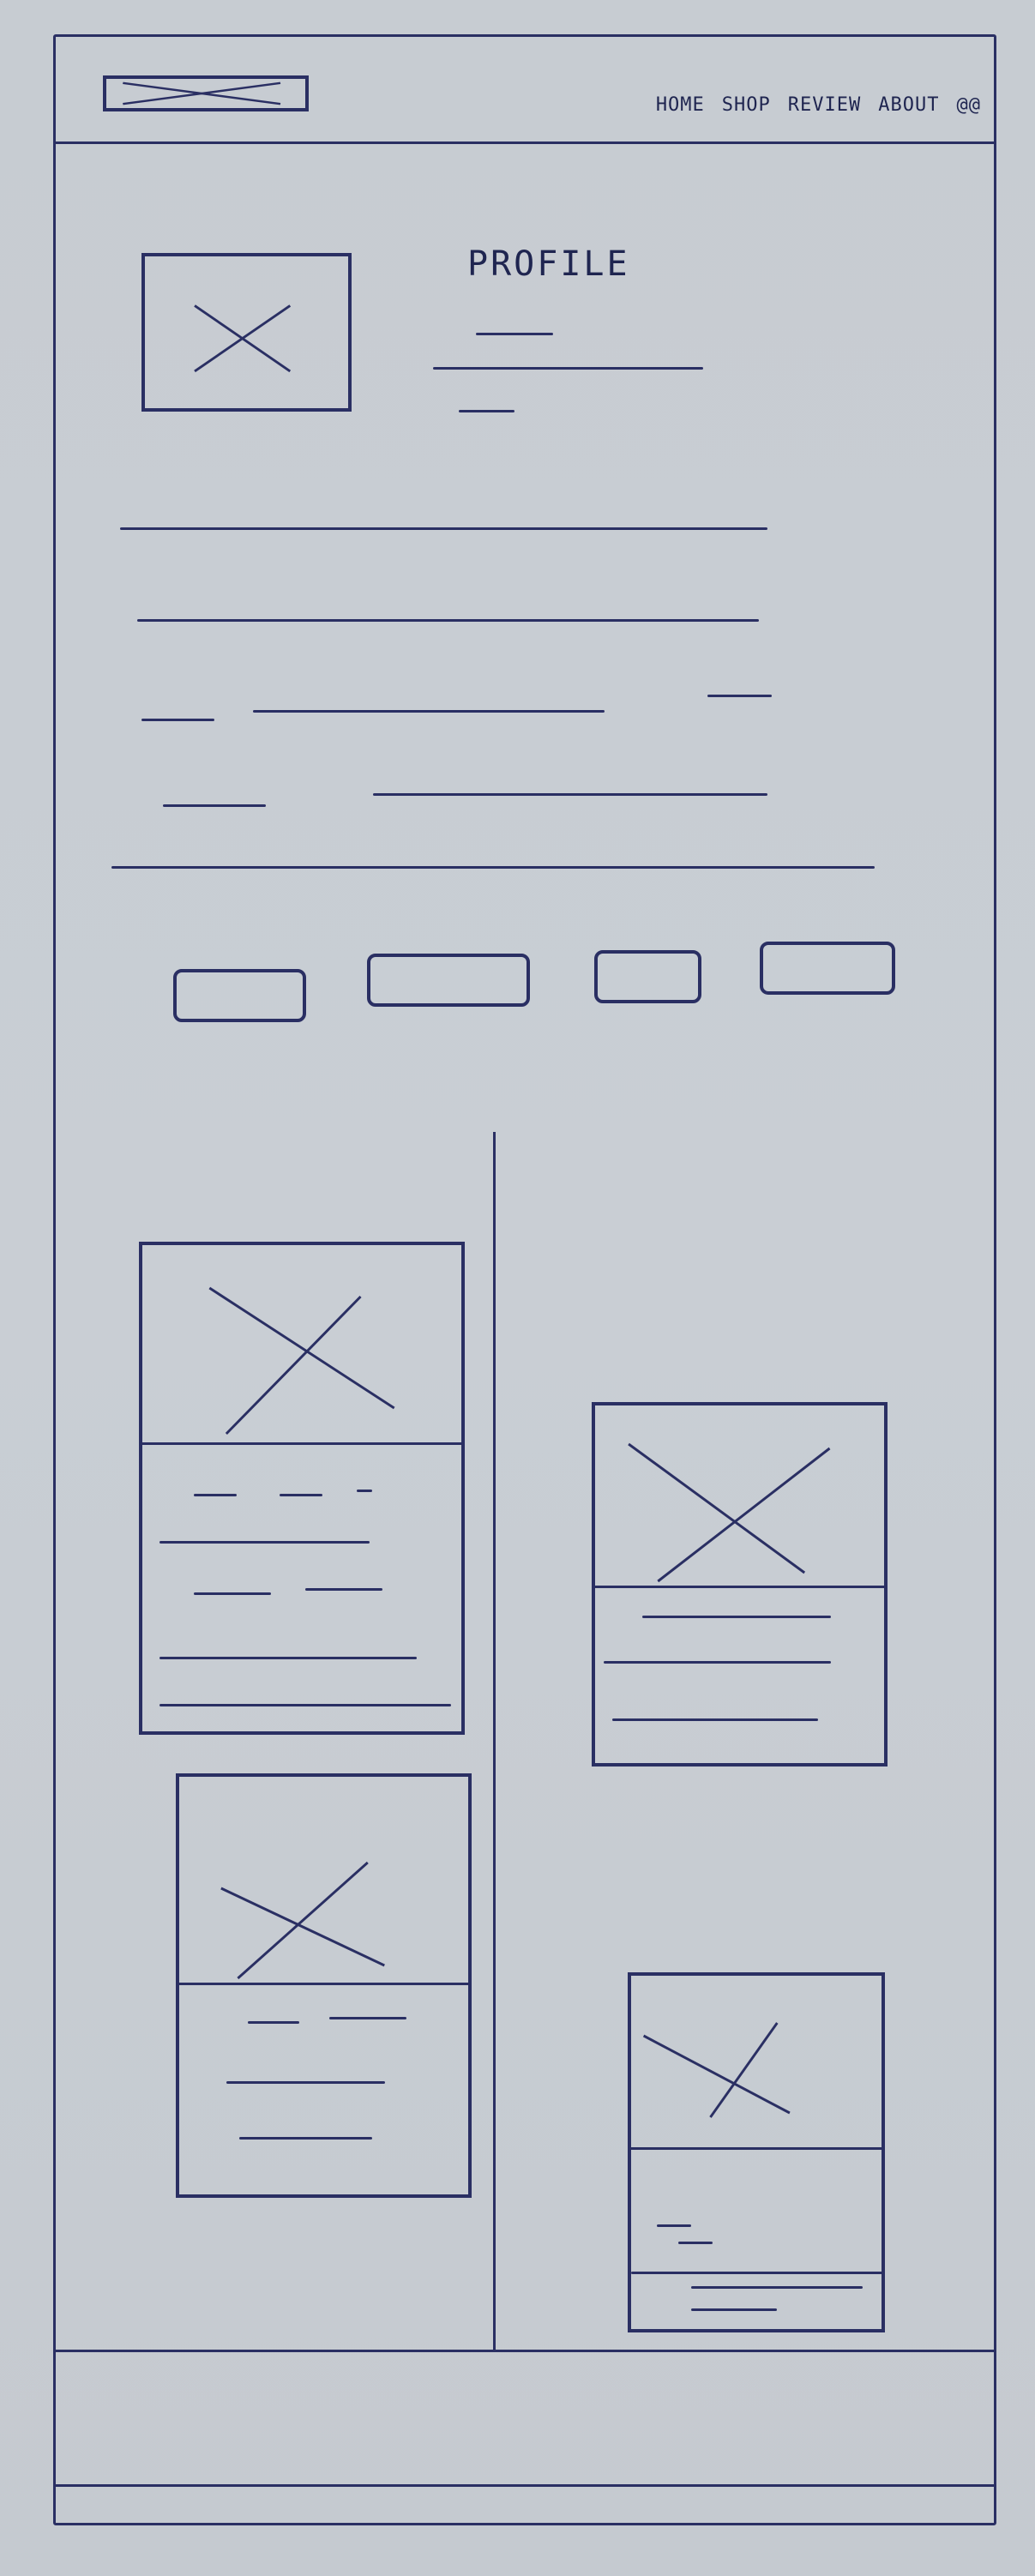 This screenshot has height=2576, width=1035. I want to click on nav-item-review: REVIEW, so click(824, 105).